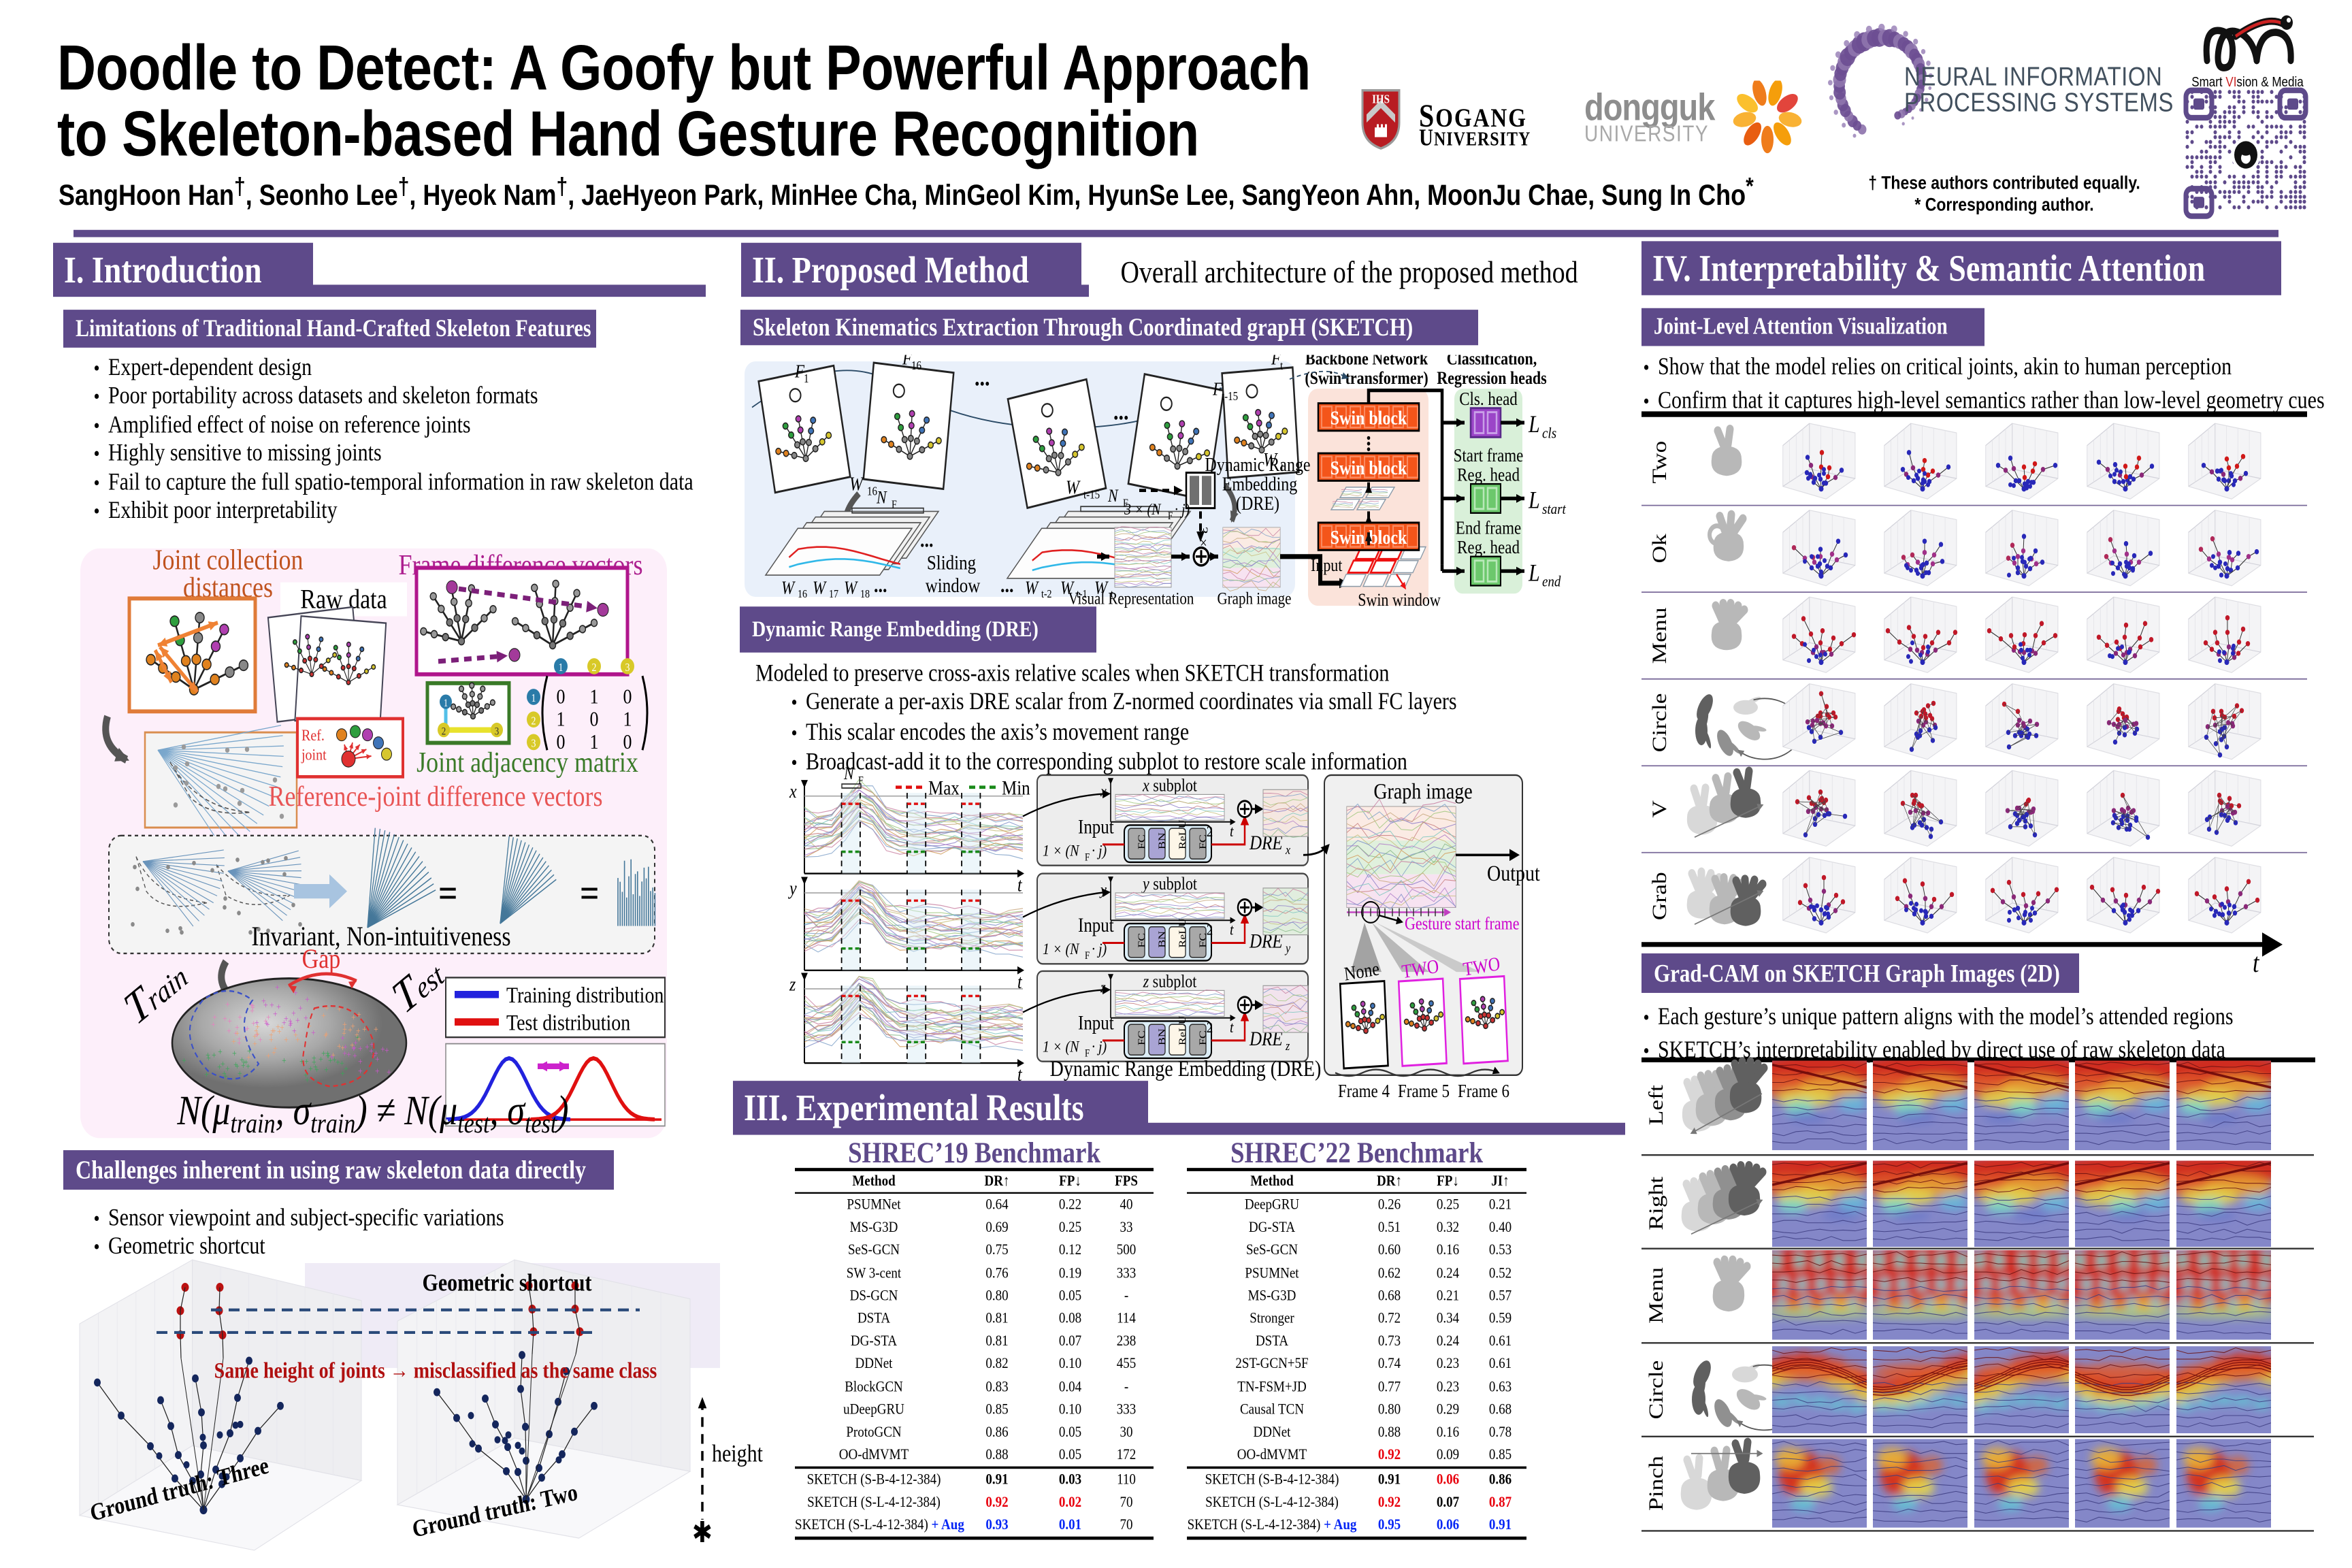  I want to click on svg-text: Ok, so click(1660, 549).